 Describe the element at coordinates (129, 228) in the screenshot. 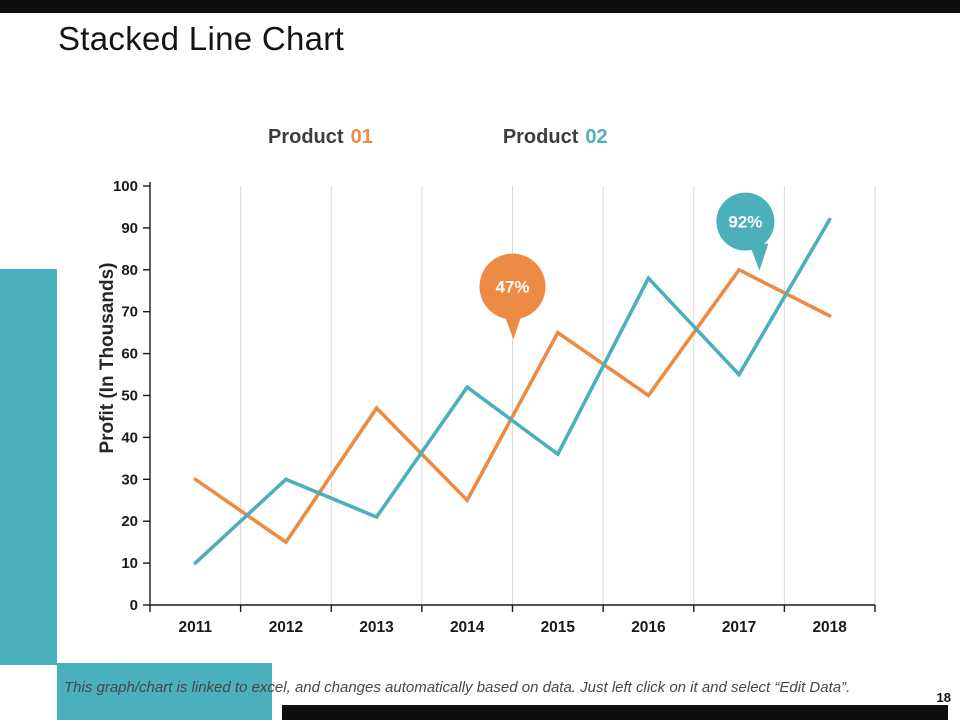

I see `y-tick-label: 90` at that location.